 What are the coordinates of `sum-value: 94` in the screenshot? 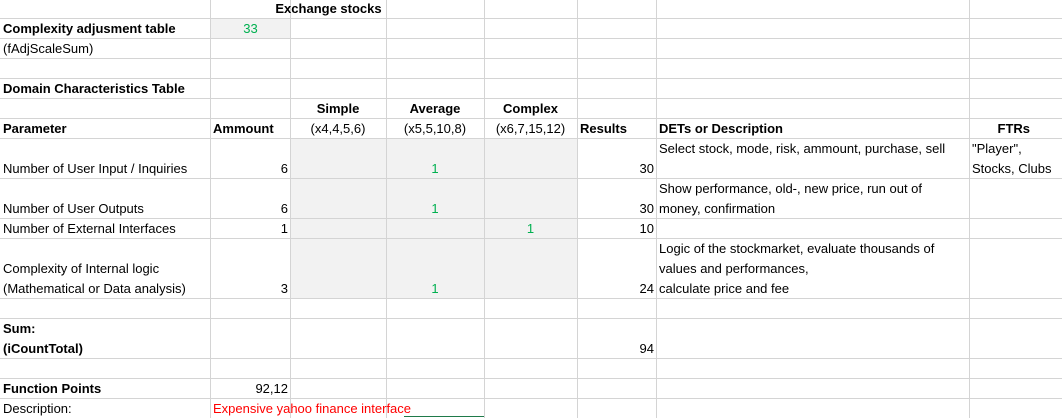 It's located at (646, 348).